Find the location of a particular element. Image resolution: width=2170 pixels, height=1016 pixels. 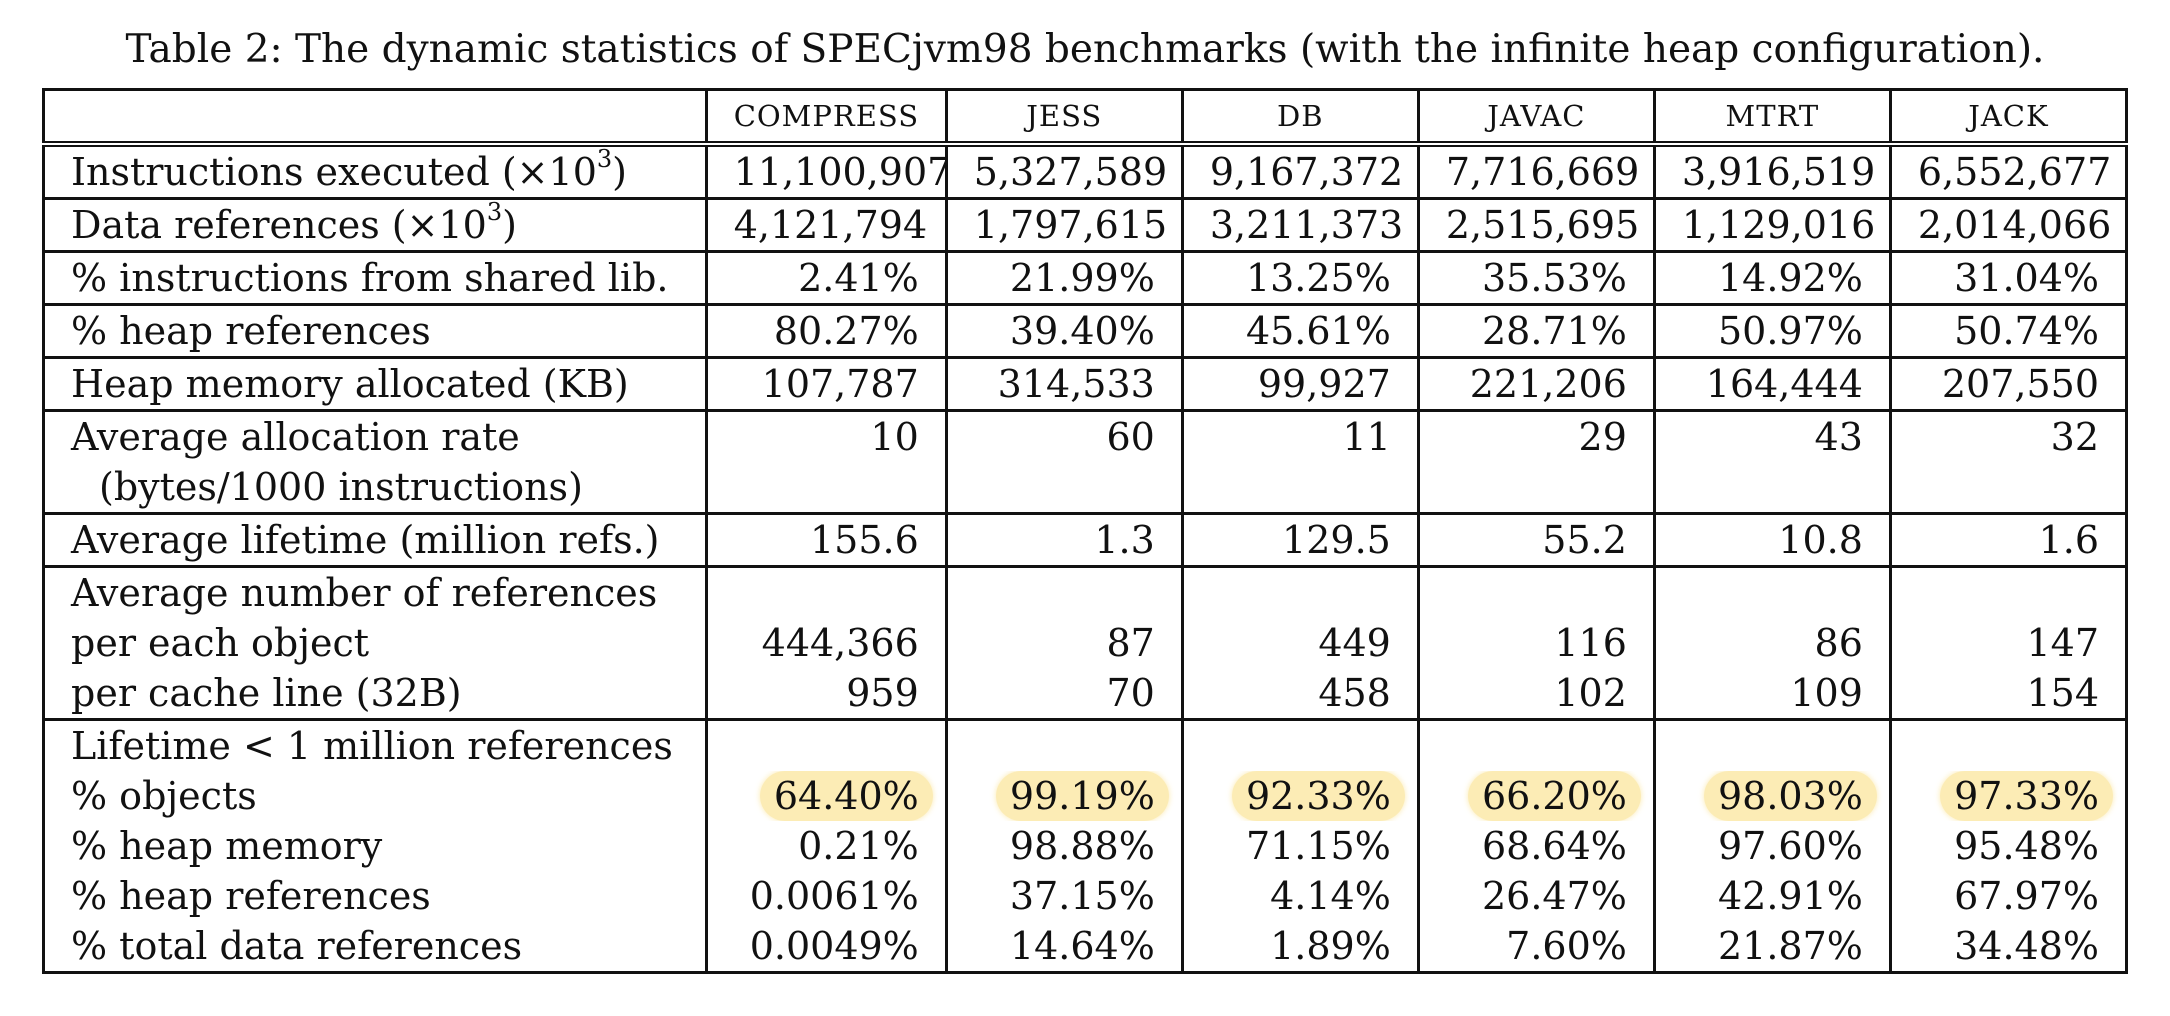

cell: 7,716,669 is located at coordinates (1536, 170).